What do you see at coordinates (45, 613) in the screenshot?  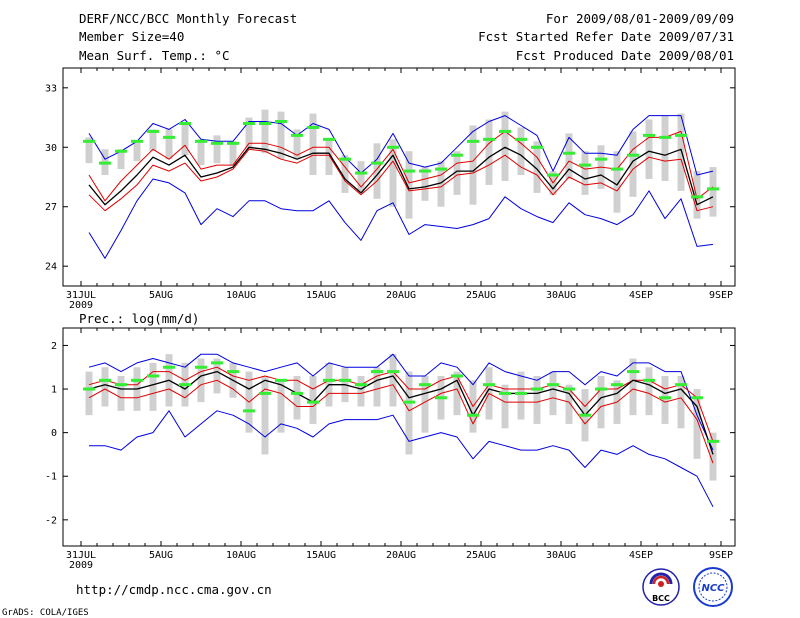 I see `grads-credit: GrADS: COLA/IGES` at bounding box center [45, 613].